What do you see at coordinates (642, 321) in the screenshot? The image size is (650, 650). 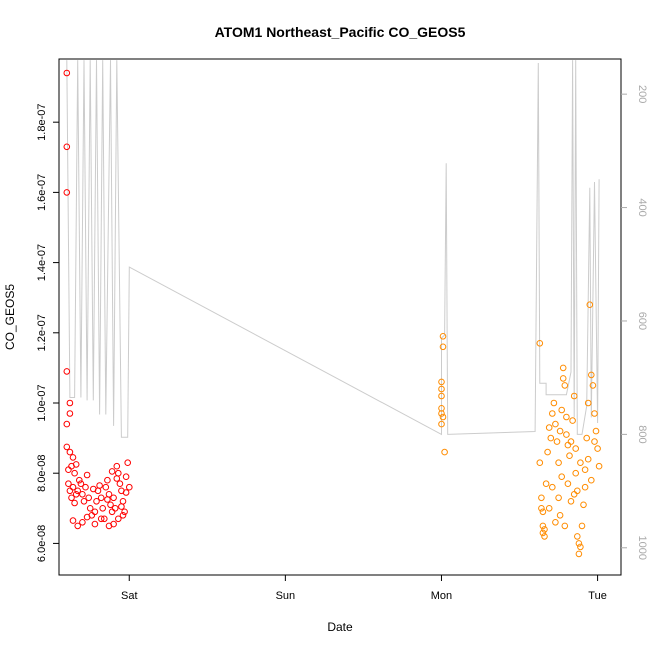 I see `y2-tick-label: 600` at bounding box center [642, 321].